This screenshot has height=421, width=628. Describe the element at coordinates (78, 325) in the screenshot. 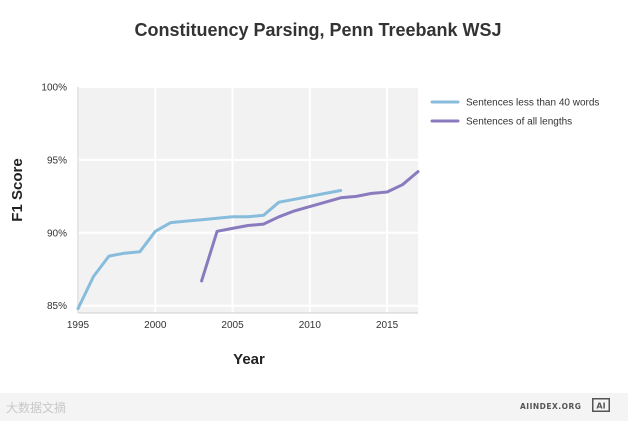

I see `x-tick-label: 1995` at that location.